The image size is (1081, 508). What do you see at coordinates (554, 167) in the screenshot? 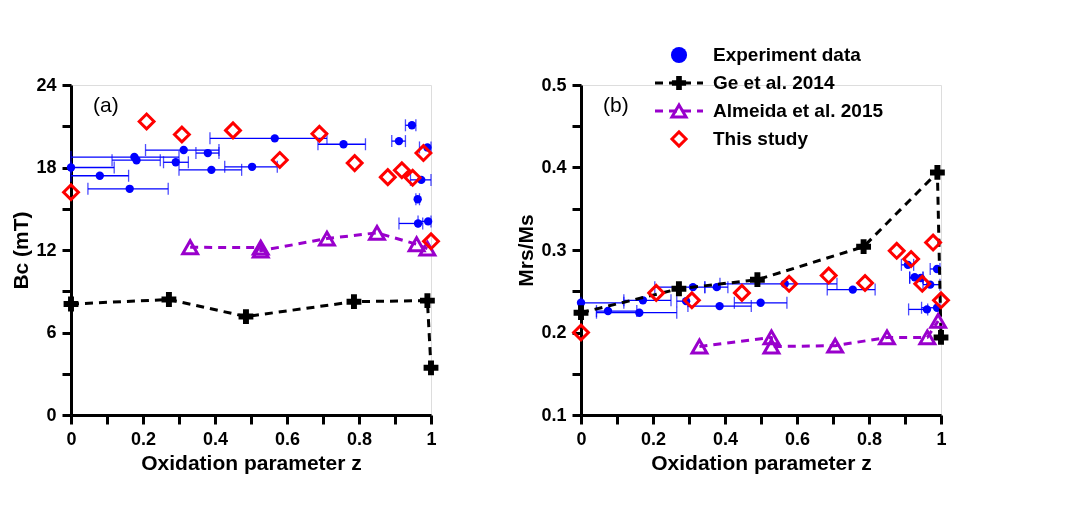
I see `y-tick-label: 0.4` at bounding box center [554, 167].